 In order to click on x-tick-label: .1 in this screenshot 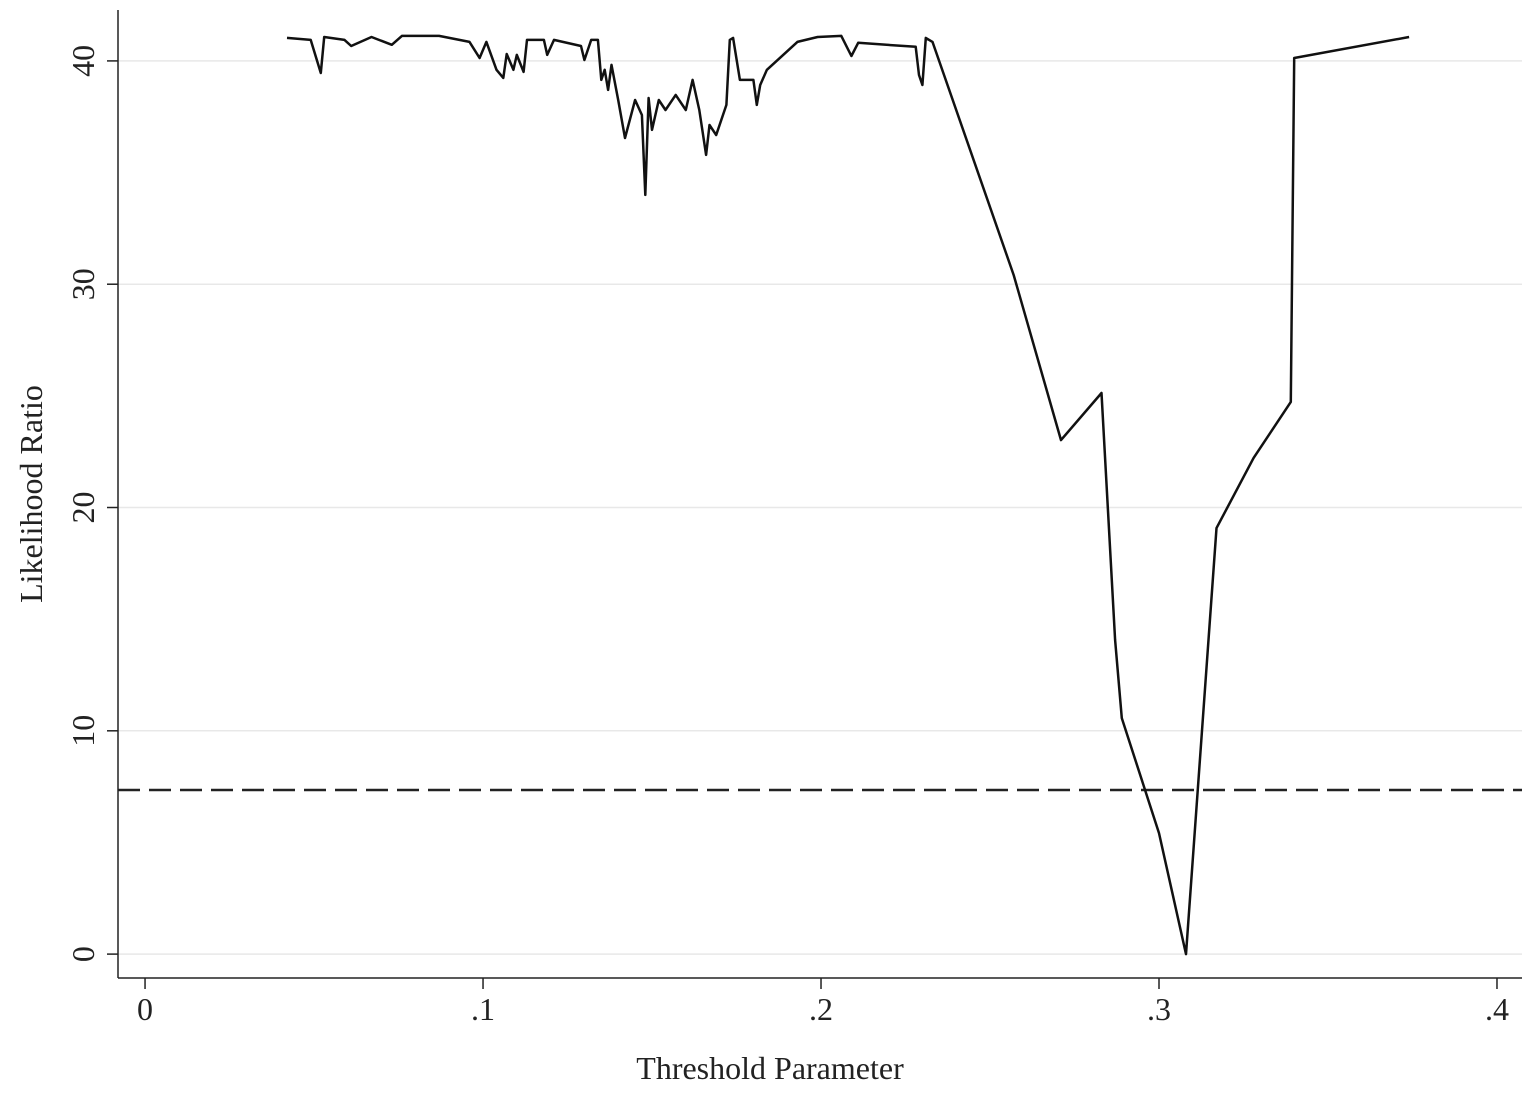, I will do `click(483, 1009)`.